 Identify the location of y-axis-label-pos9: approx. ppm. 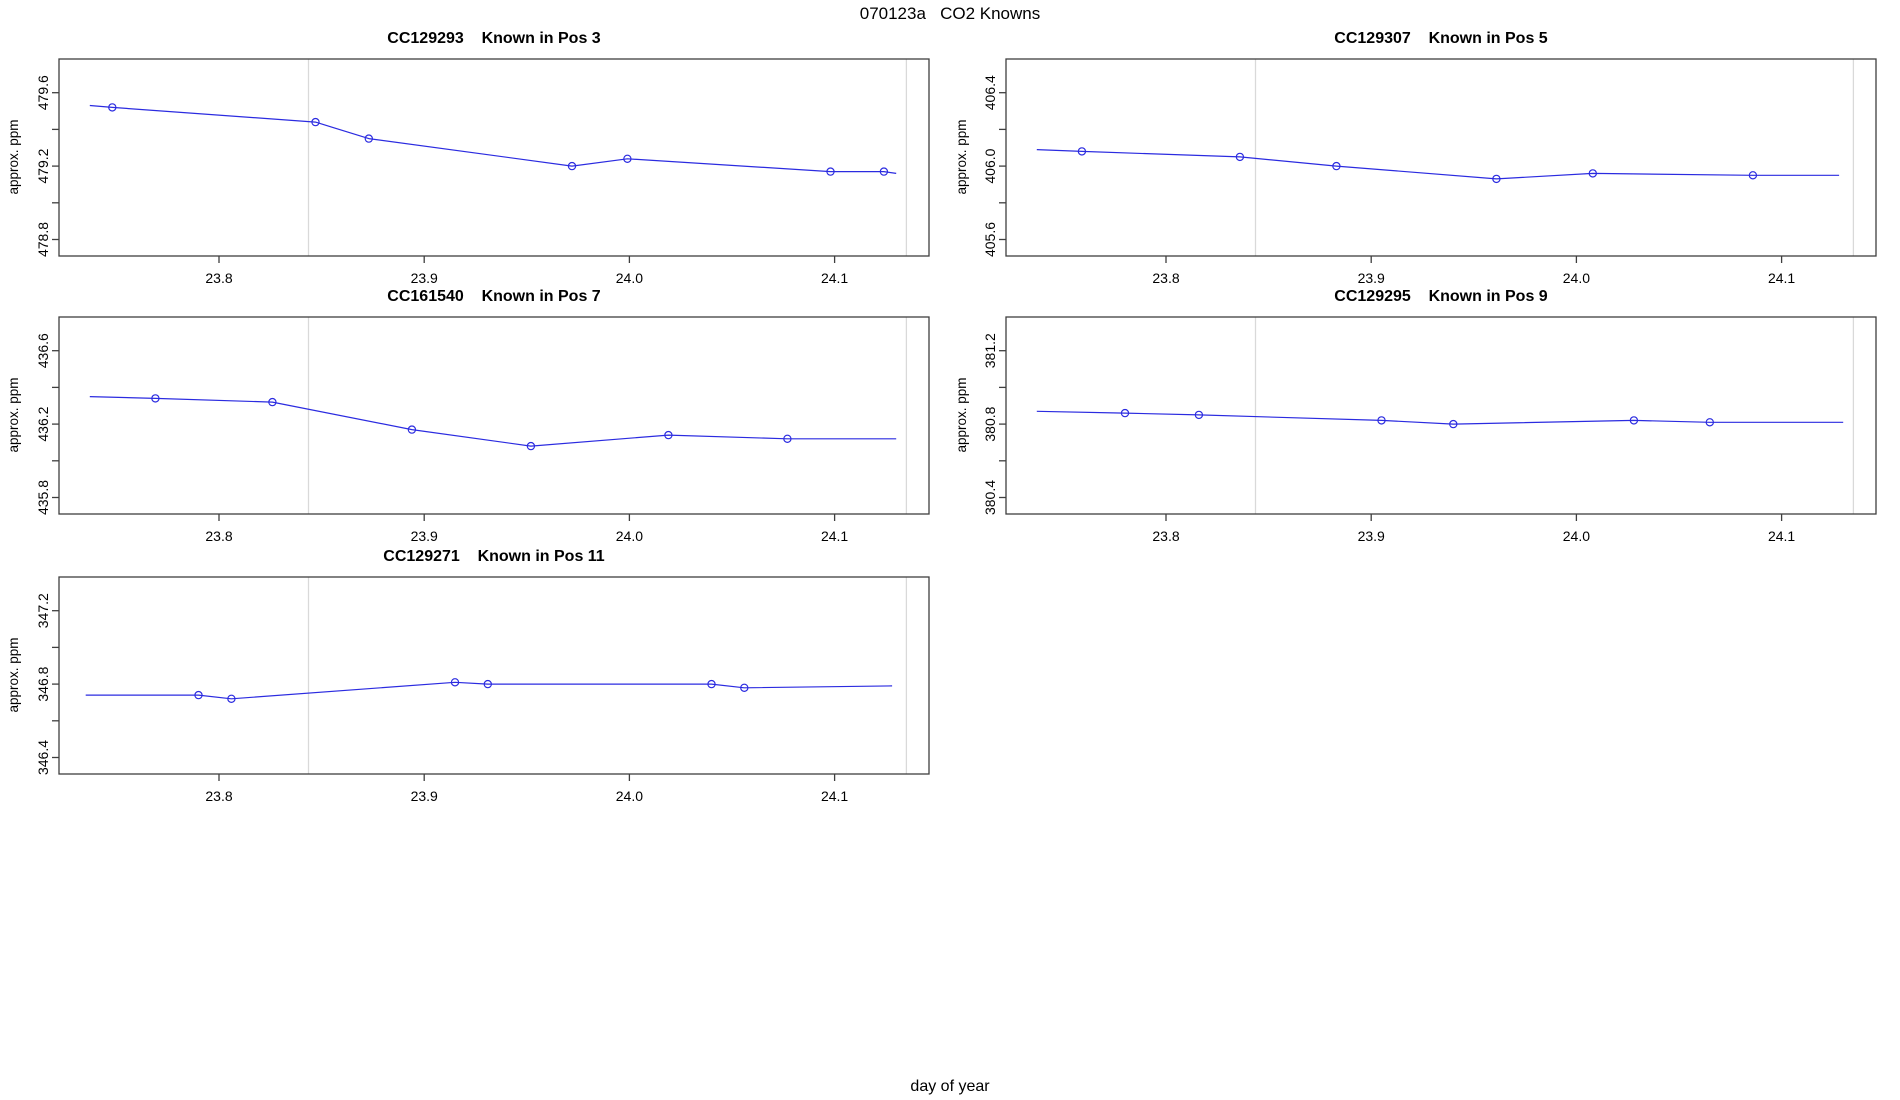
(961, 415).